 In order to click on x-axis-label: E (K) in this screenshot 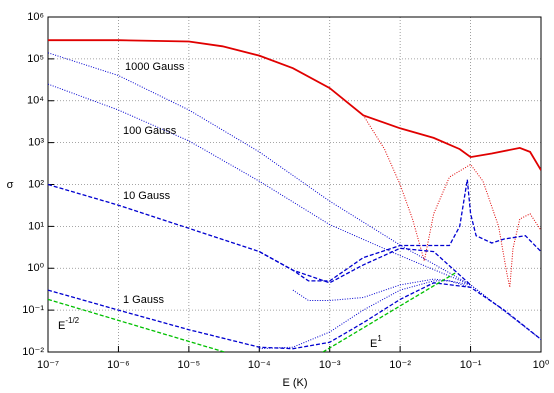, I will do `click(294, 383)`.